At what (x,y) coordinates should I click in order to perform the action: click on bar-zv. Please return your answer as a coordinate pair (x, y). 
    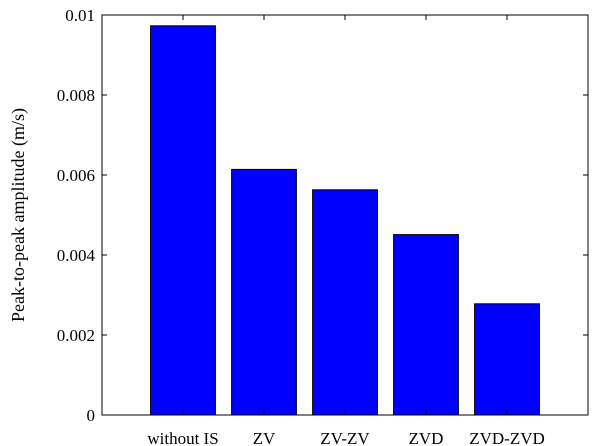
    Looking at the image, I should click on (264, 292).